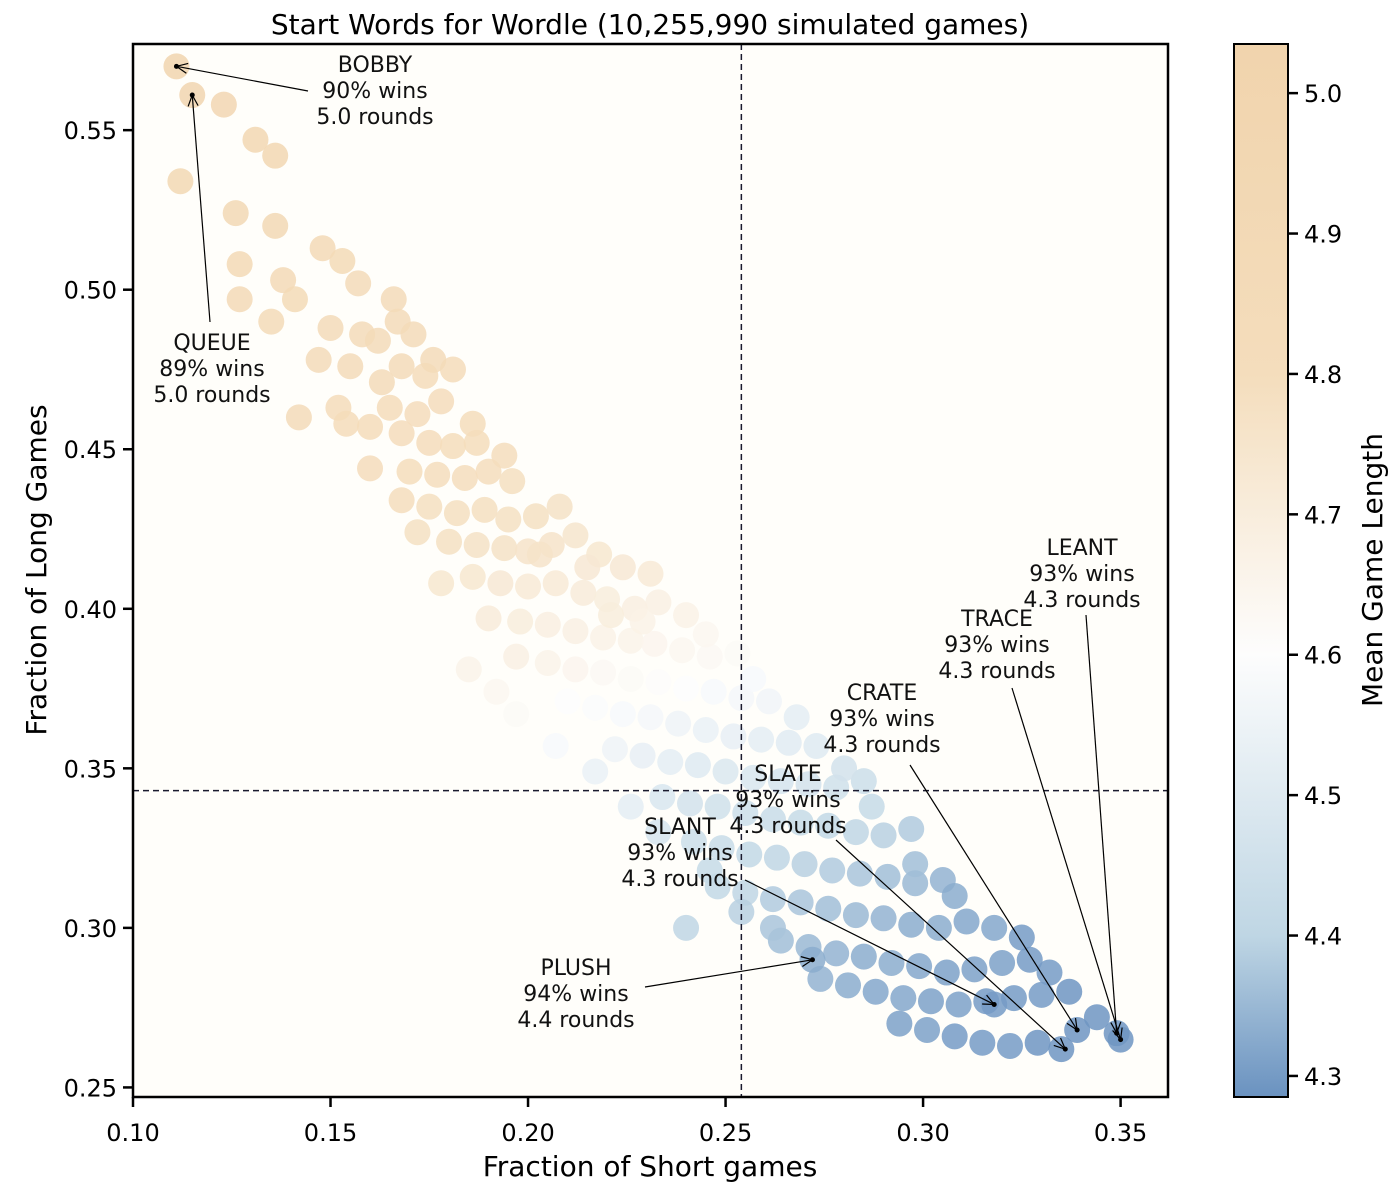 This screenshot has height=1194, width=1400. I want to click on y-tick-label: 0.45, so click(90, 450).